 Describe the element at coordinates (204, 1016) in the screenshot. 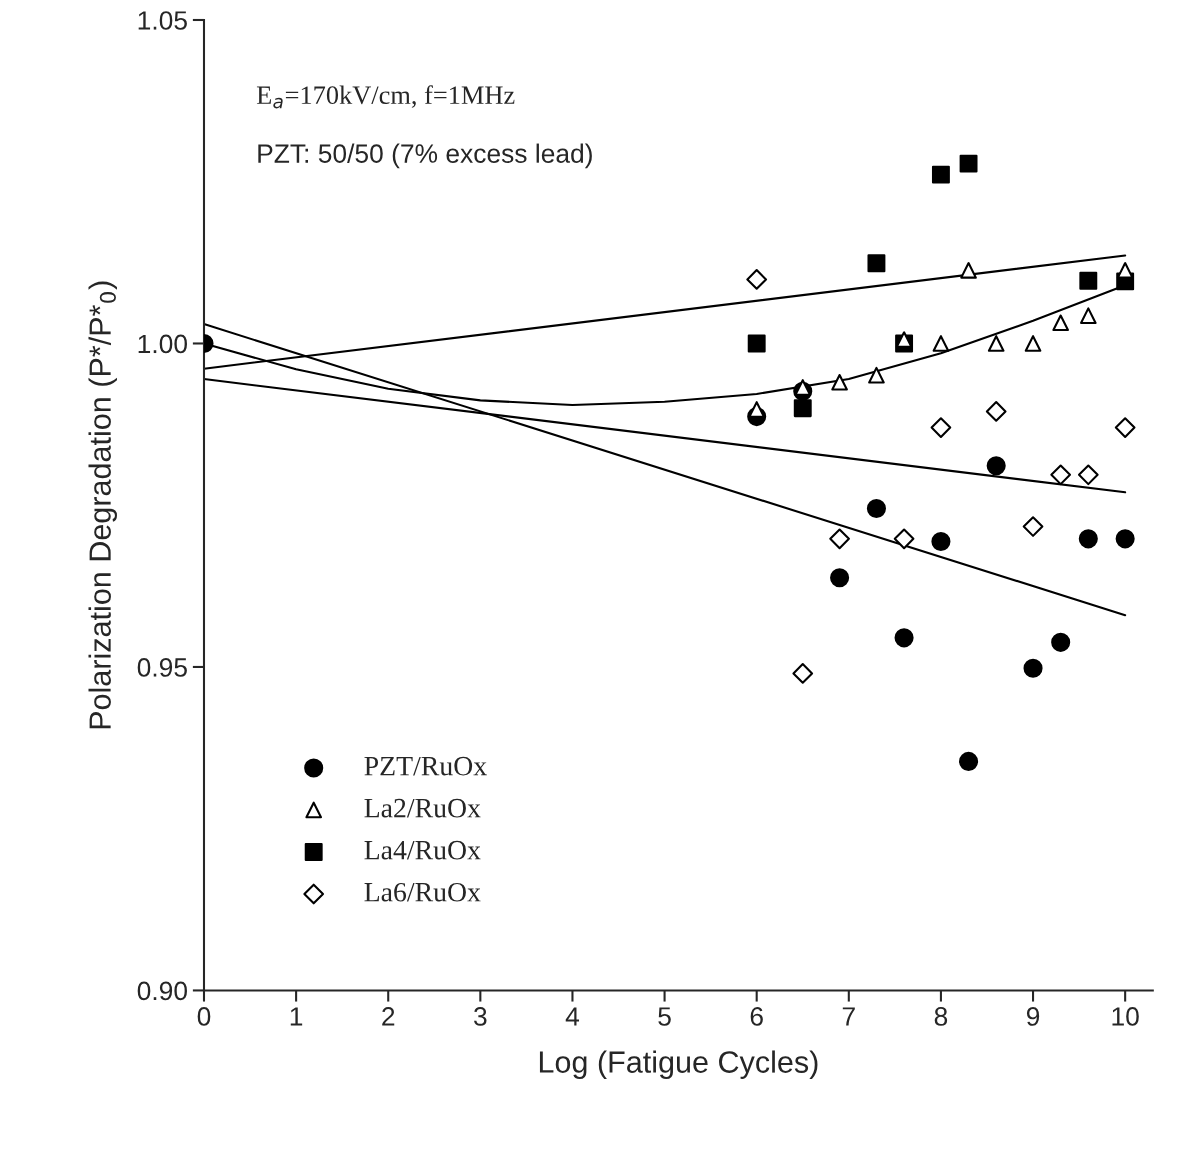

I see `x-tick-label: 0` at that location.